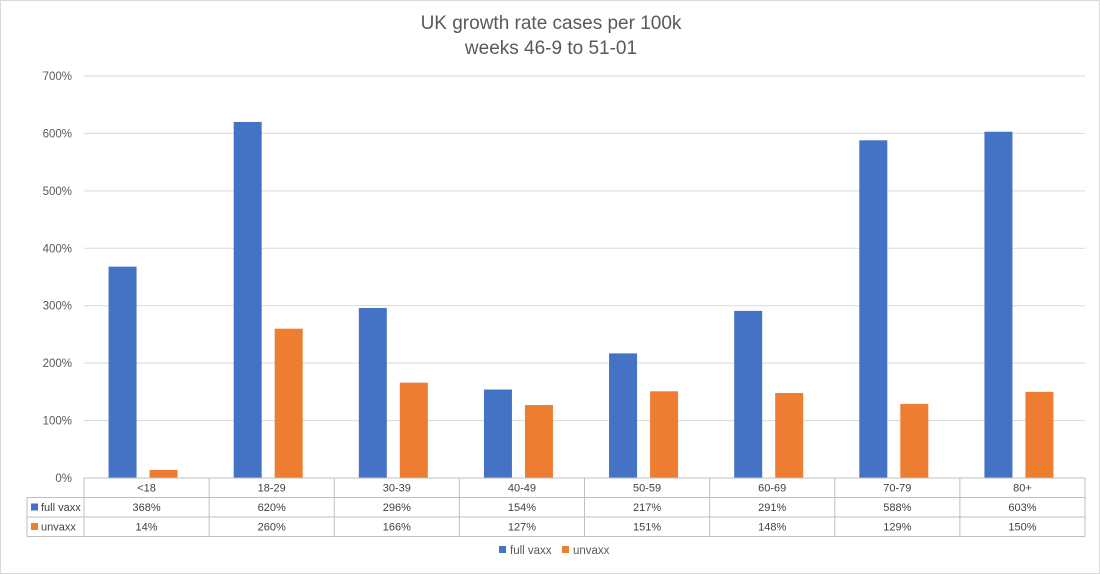 The width and height of the screenshot is (1100, 575). I want to click on x-category-label: <18, so click(146, 489).